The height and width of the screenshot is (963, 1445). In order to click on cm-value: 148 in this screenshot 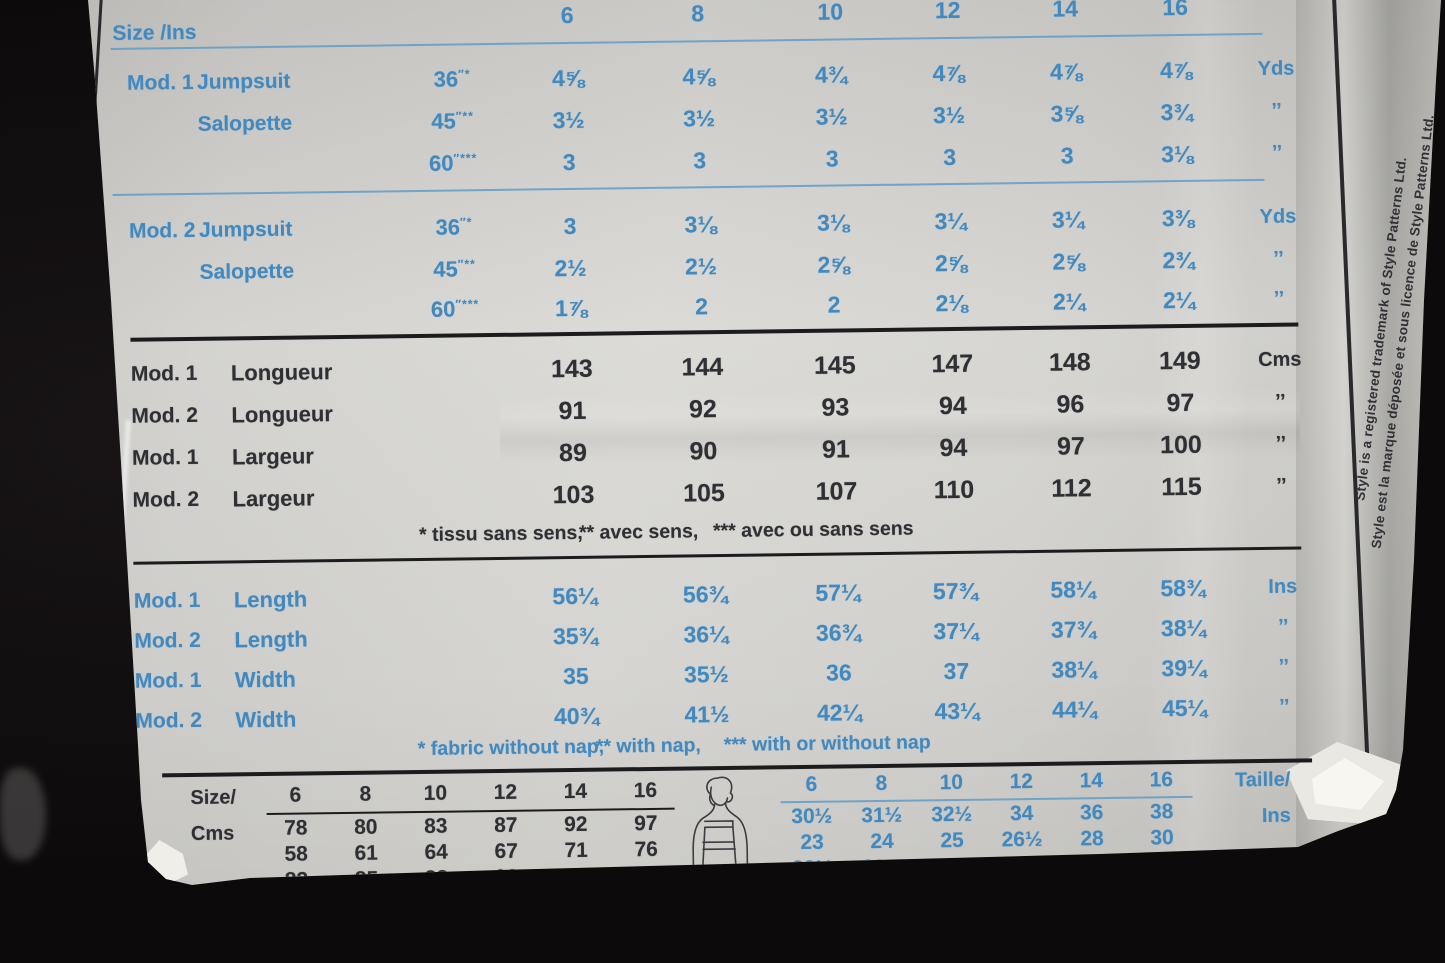, I will do `click(1069, 362)`.